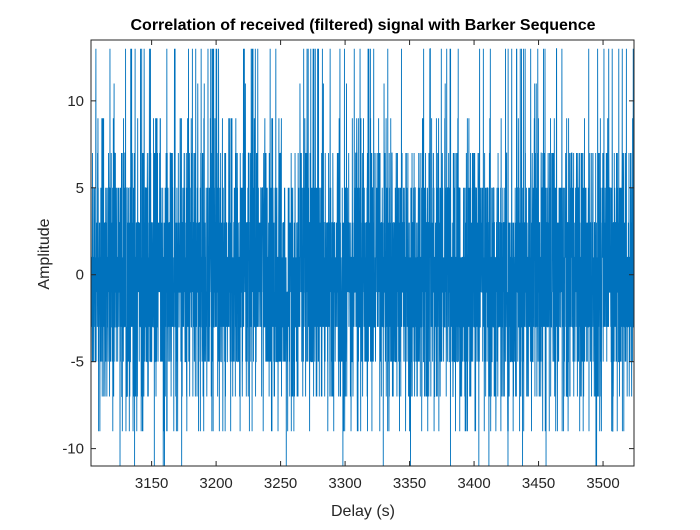  What do you see at coordinates (77, 362) in the screenshot?
I see `y-tick-label: -5` at bounding box center [77, 362].